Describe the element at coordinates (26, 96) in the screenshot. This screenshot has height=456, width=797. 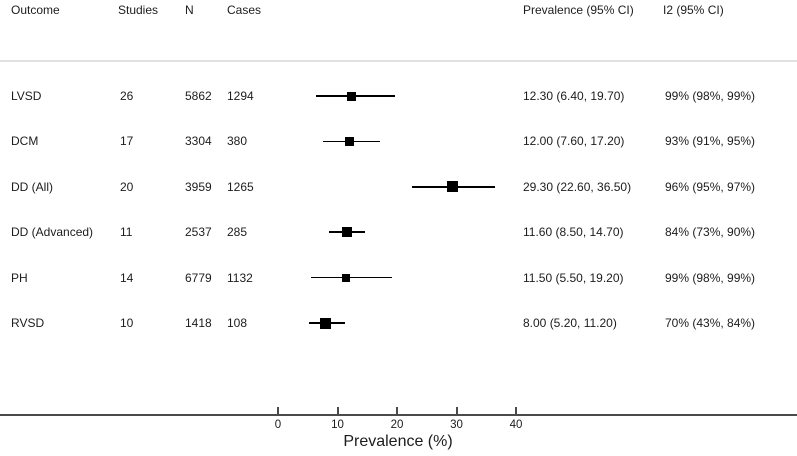
I see `outcome-label: LVSD` at that location.